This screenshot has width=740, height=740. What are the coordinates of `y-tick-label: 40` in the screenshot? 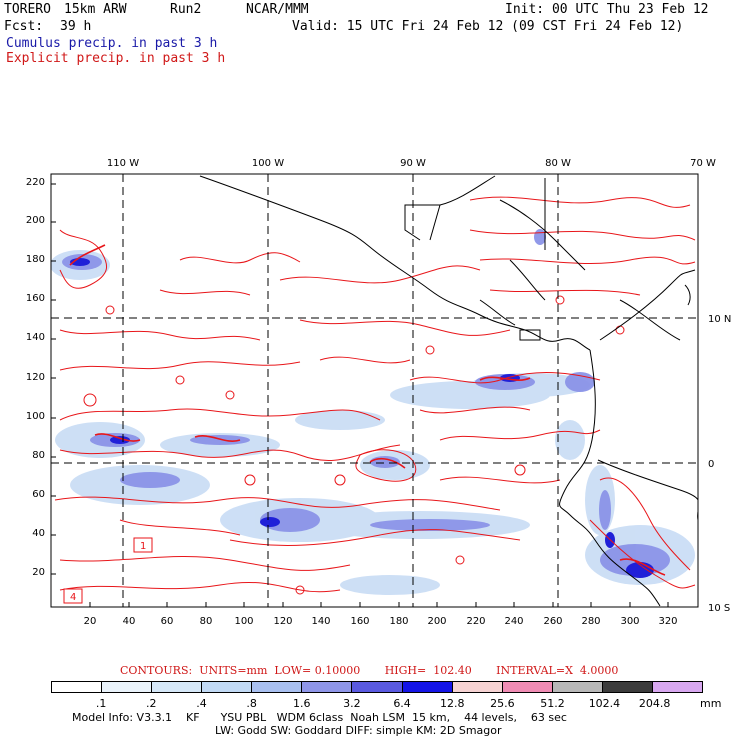 It's located at (38, 533).